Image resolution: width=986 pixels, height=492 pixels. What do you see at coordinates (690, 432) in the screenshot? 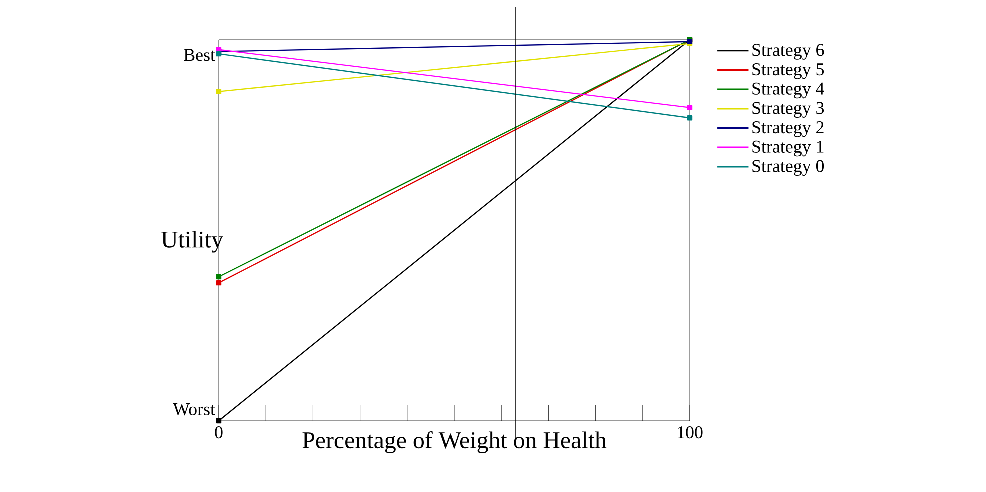
I see `x-tick-label: 100` at bounding box center [690, 432].